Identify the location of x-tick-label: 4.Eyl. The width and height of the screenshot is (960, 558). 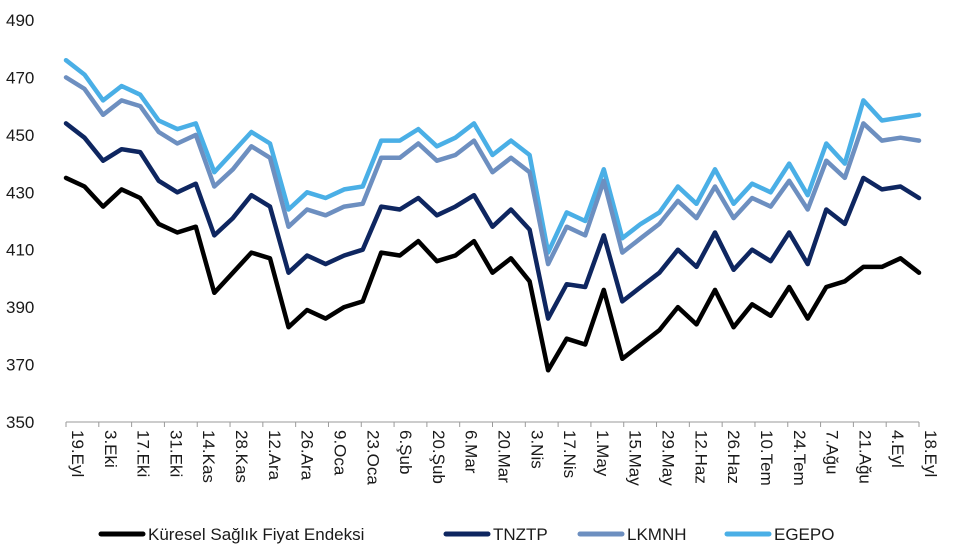
(897, 449).